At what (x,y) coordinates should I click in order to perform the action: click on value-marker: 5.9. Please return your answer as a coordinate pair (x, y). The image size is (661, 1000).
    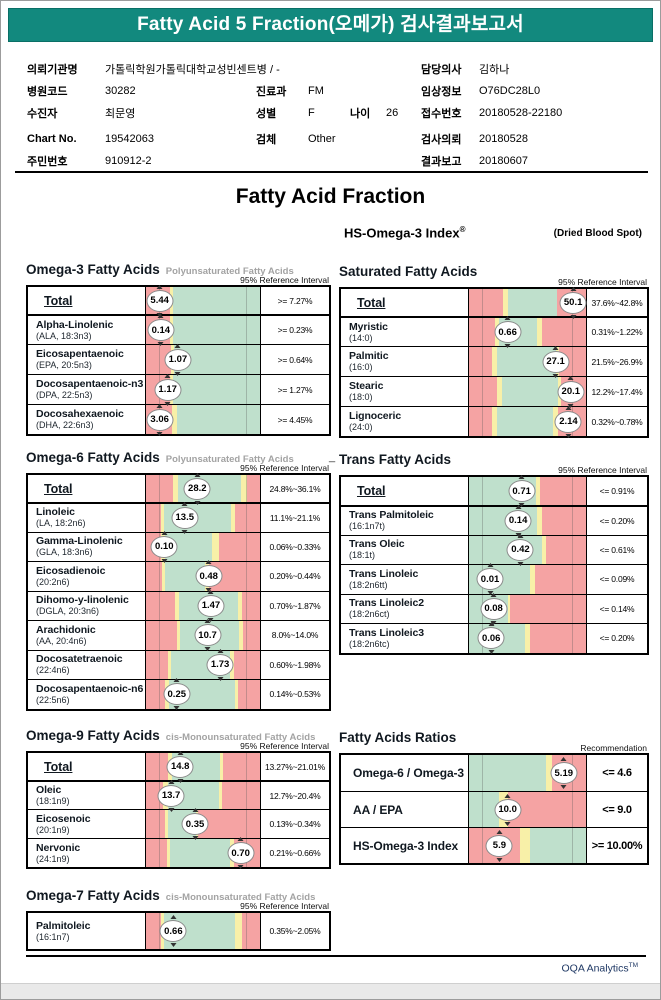
    Looking at the image, I should click on (499, 845).